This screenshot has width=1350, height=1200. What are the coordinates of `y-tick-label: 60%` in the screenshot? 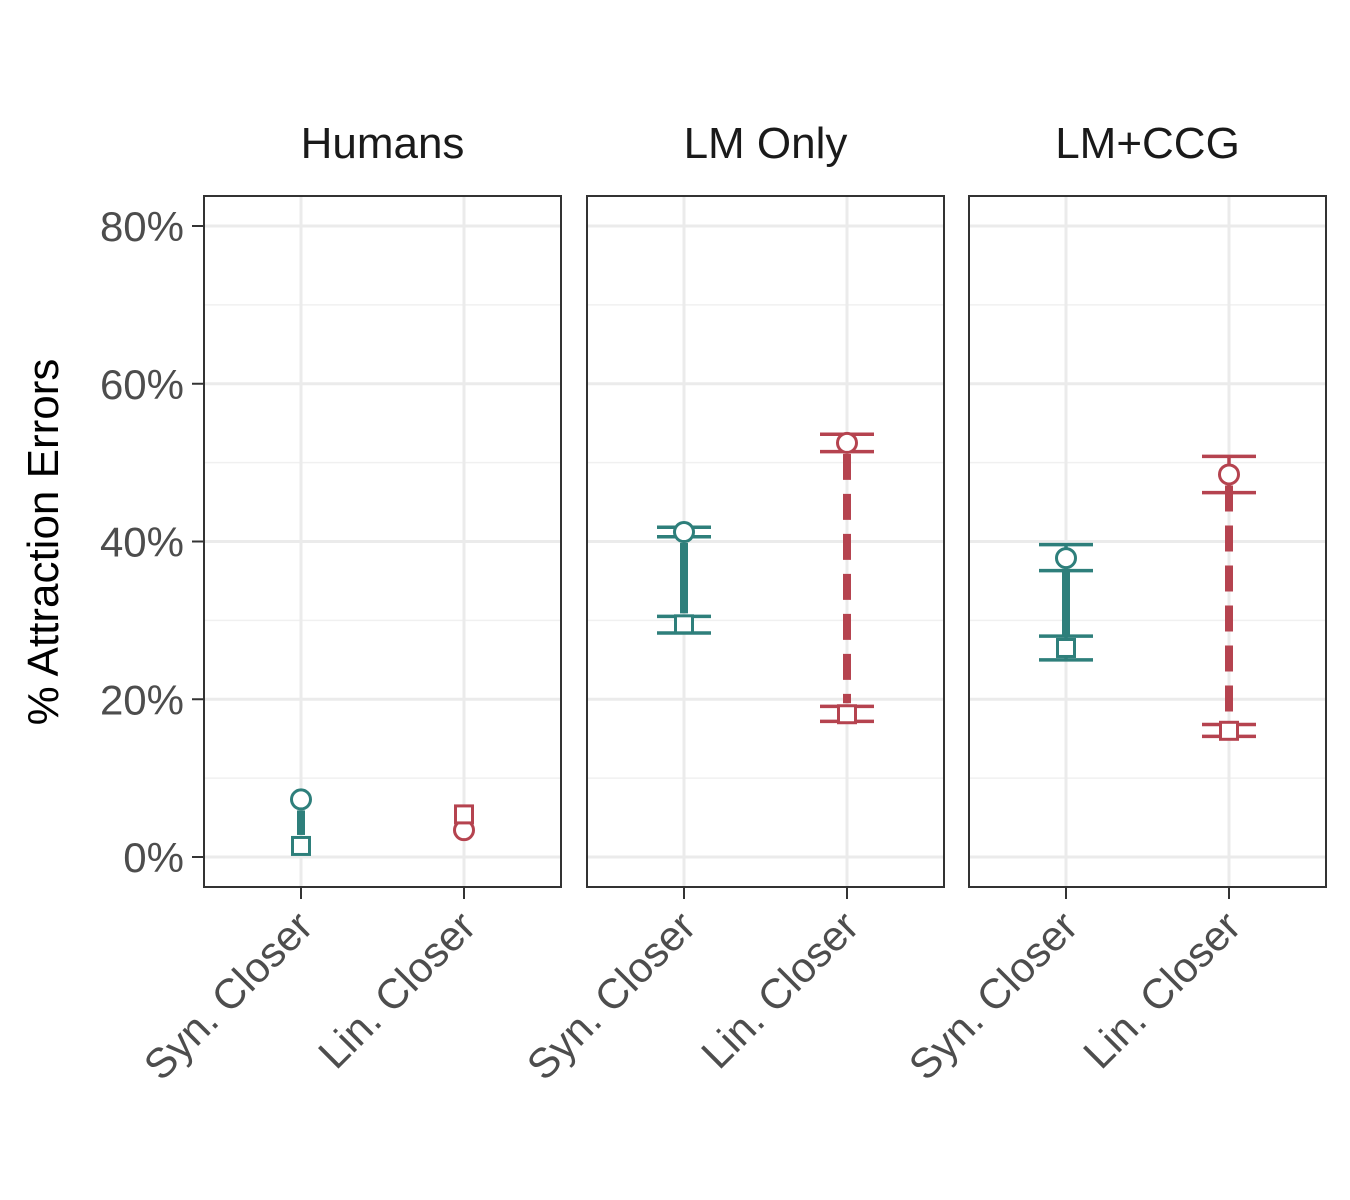 It's located at (142, 384).